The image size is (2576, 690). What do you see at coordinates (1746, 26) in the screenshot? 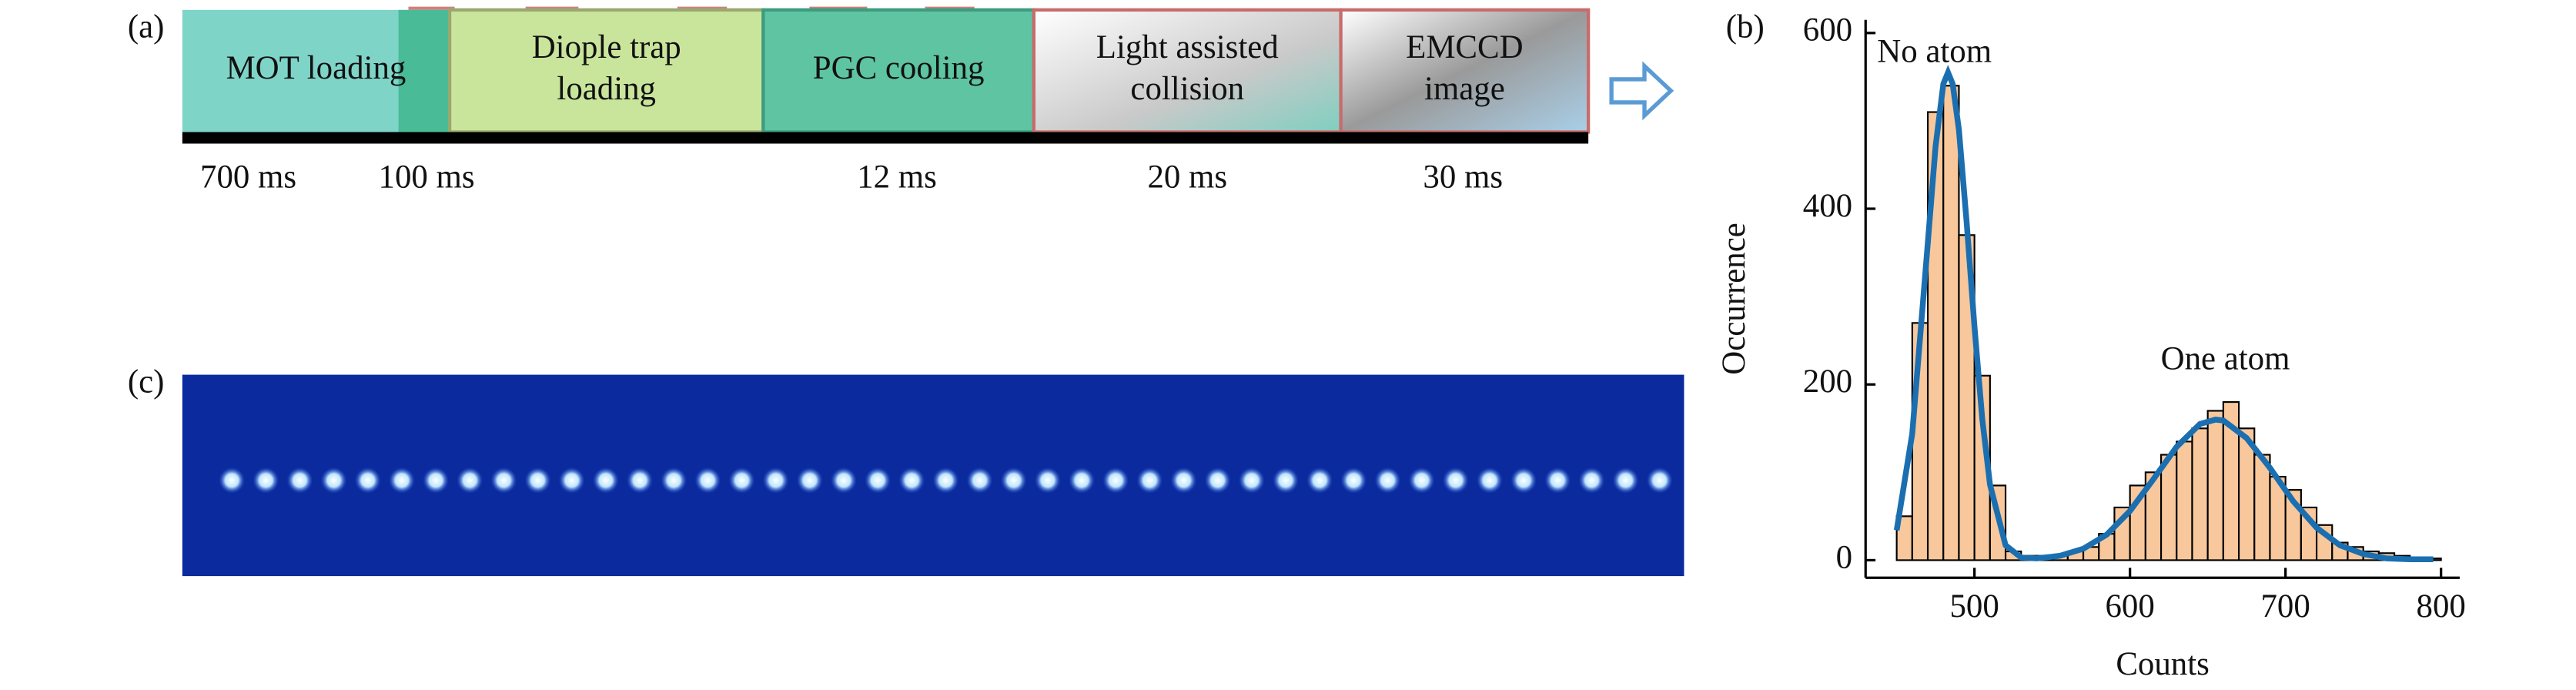
I see `panel-label: (b)` at bounding box center [1746, 26].